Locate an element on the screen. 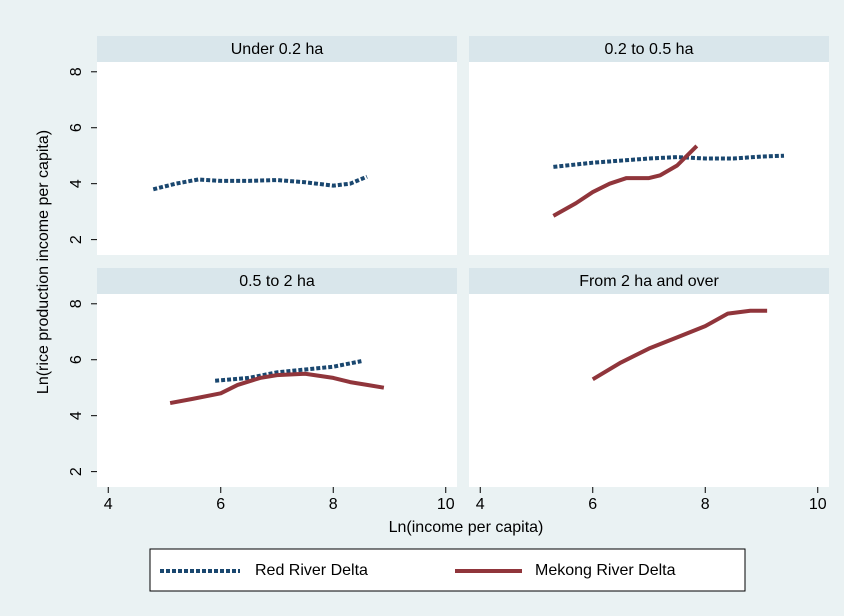  x-axis-label: Ln(income per capita) is located at coordinates (466, 527).